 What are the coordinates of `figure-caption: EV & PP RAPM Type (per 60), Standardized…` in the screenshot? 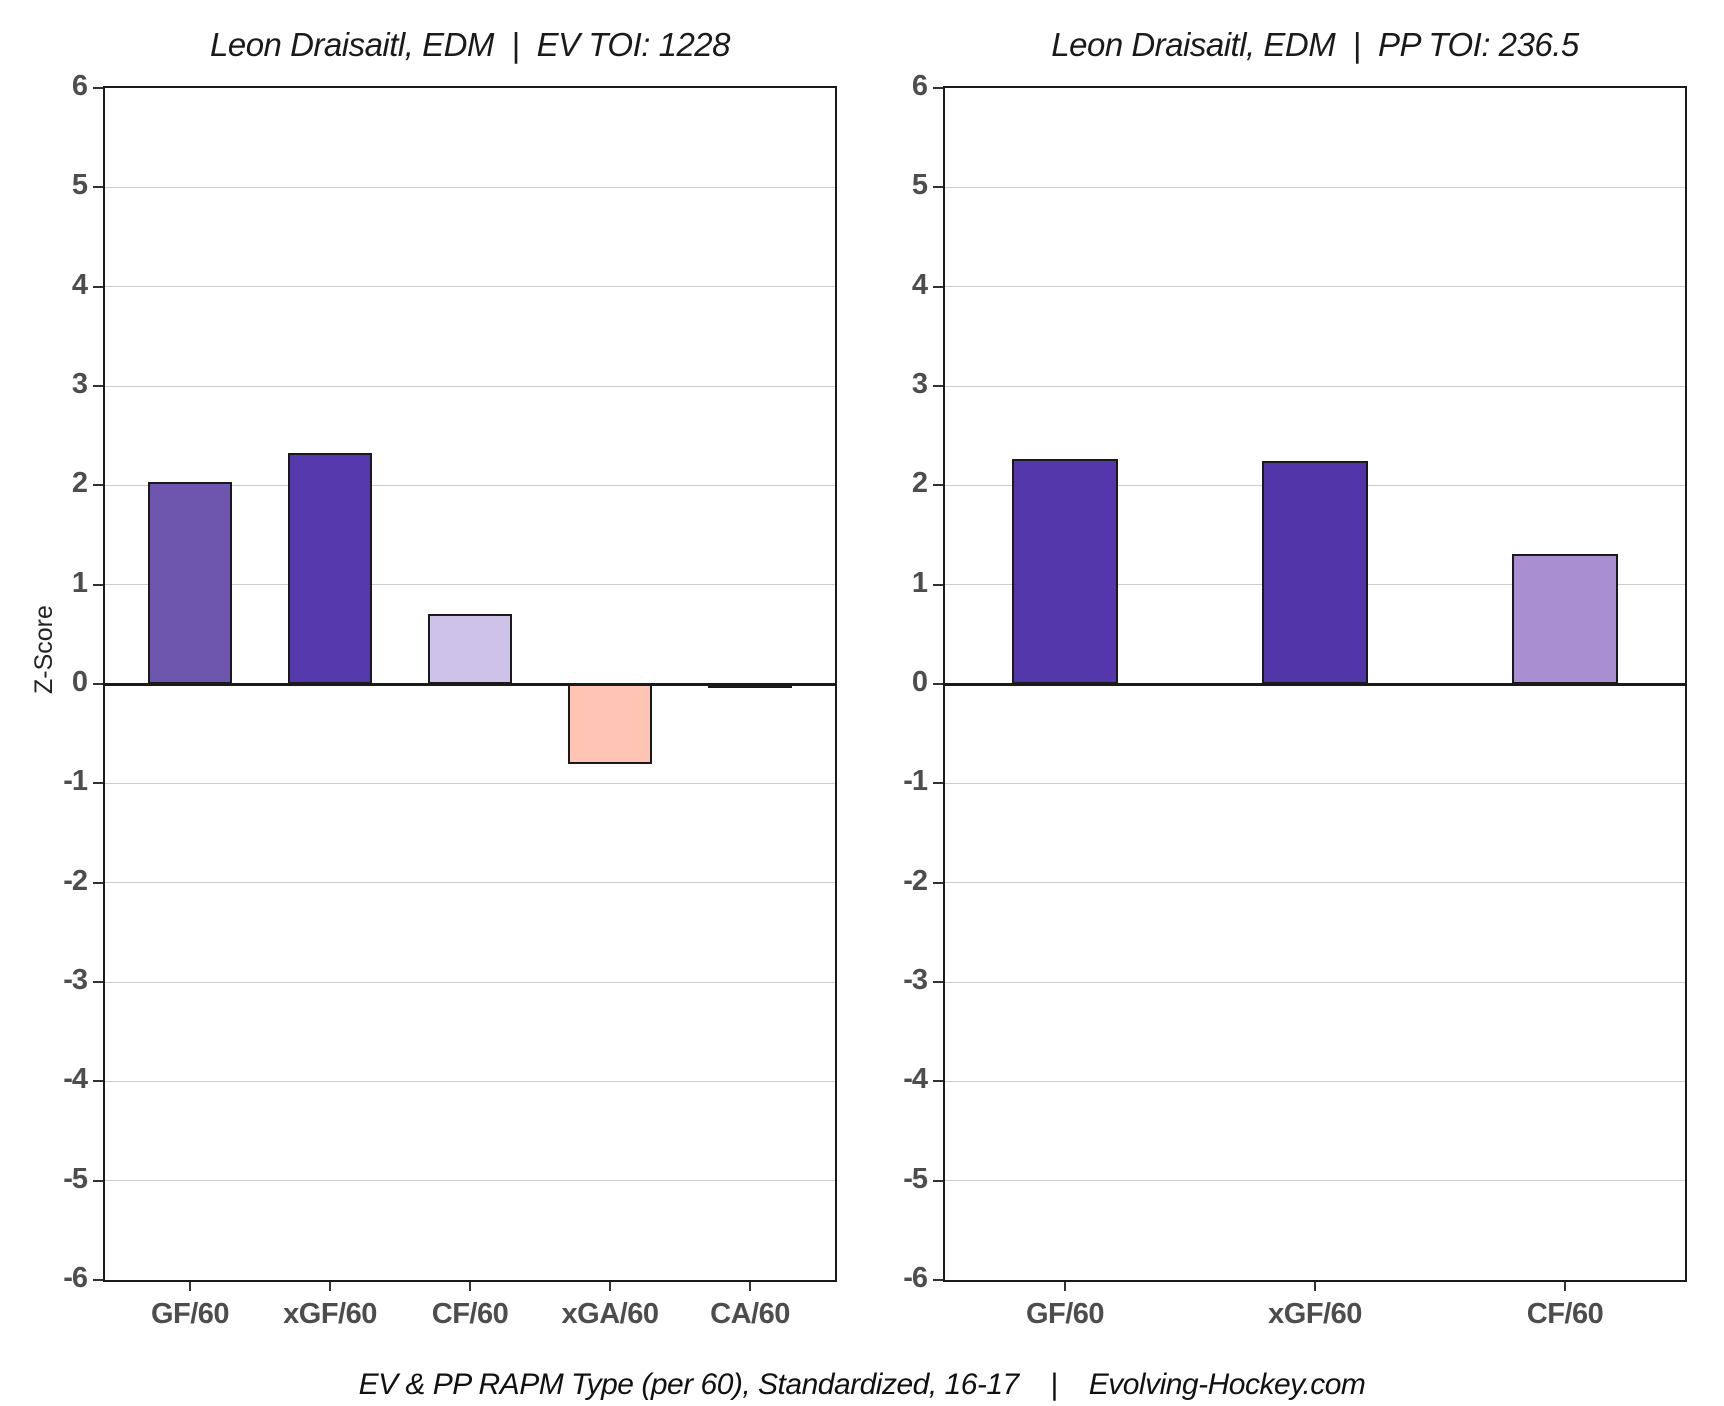 It's located at (862, 1384).